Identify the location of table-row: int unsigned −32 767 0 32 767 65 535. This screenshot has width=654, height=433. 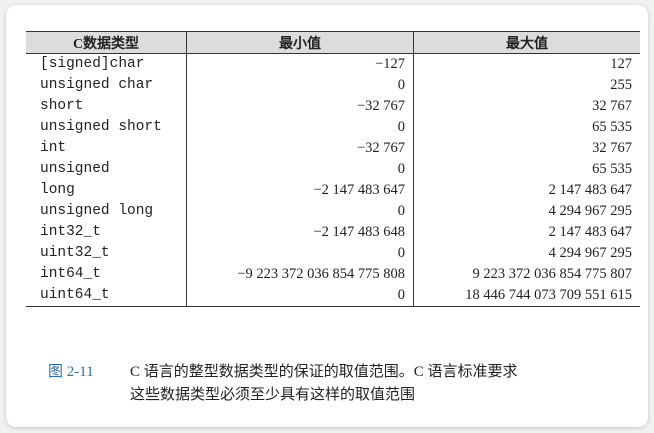
(333, 159).